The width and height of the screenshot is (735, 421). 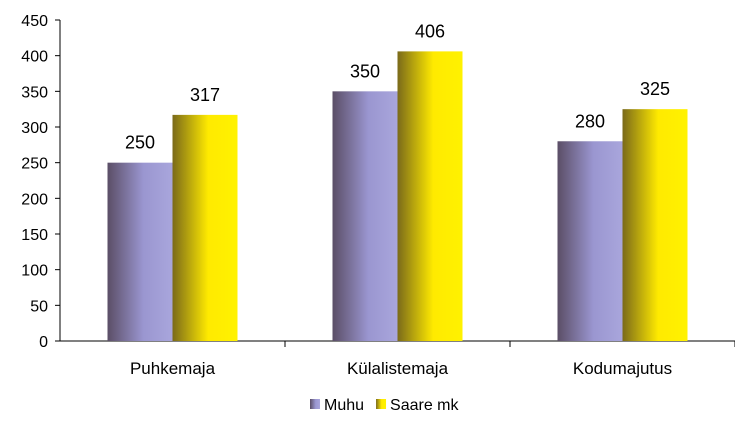 I want to click on data-label: 280, so click(x=590, y=121).